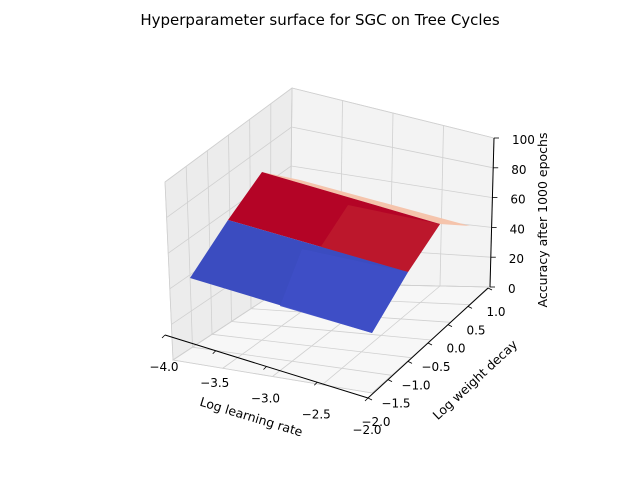  What do you see at coordinates (214, 383) in the screenshot?
I see `x-tick-label: −3.5` at bounding box center [214, 383].